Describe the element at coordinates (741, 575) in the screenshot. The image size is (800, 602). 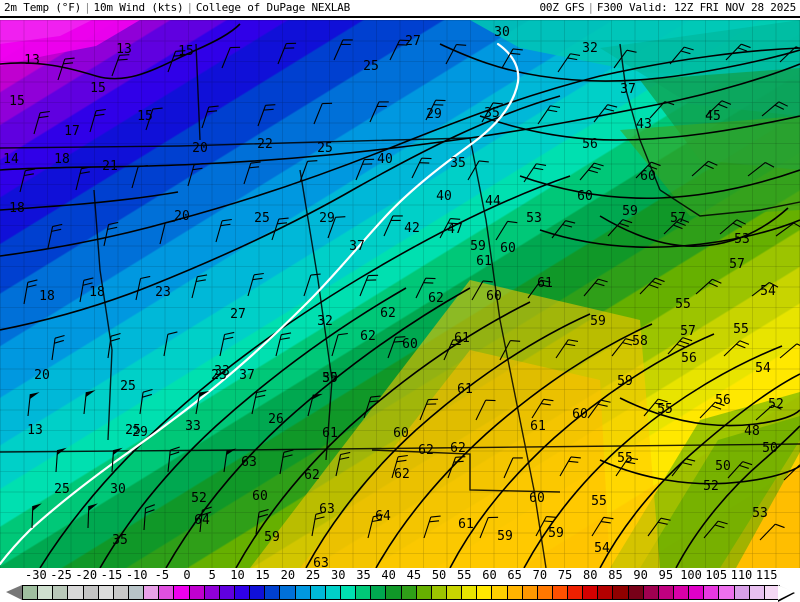
I see `colorbar-tick: 110` at that location.